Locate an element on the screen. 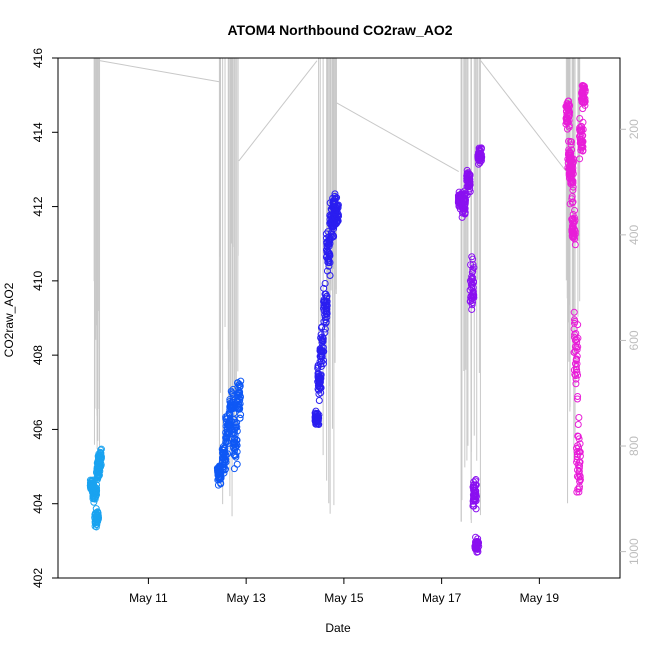  y2-tick-label: 800 is located at coordinates (634, 446).